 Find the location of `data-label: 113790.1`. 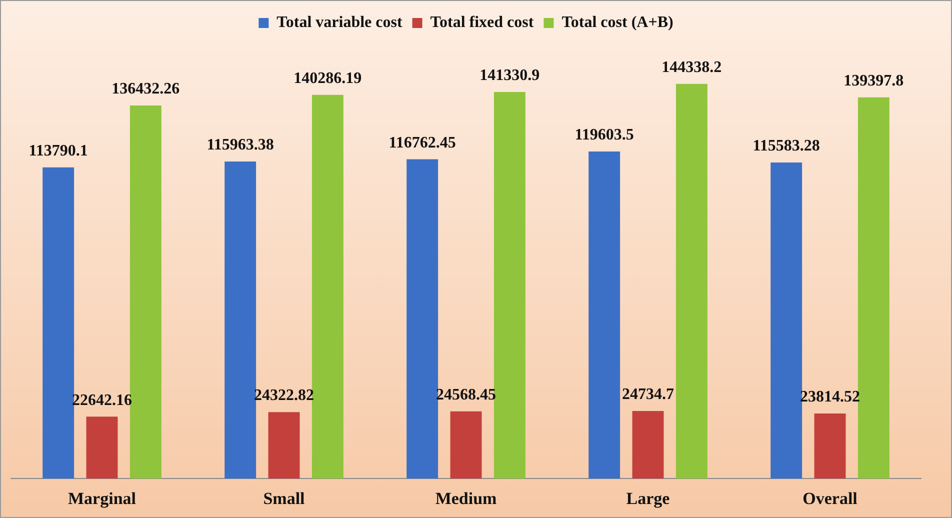

data-label: 113790.1 is located at coordinates (58, 151).